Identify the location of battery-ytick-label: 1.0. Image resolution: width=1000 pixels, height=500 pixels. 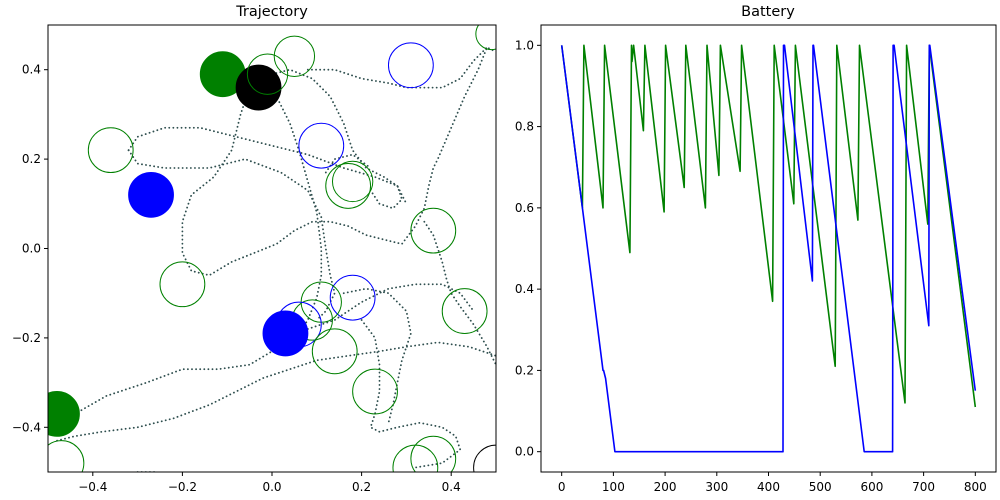
(524, 45).